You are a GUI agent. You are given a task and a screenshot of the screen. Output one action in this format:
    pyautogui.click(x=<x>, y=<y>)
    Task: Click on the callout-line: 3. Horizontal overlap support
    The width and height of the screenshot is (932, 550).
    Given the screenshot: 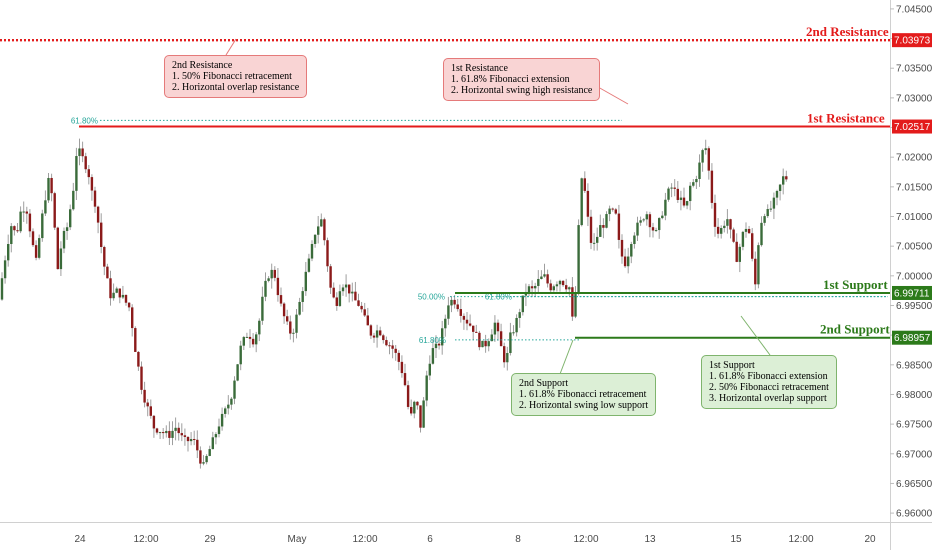 What is the action you would take?
    pyautogui.click(x=768, y=398)
    